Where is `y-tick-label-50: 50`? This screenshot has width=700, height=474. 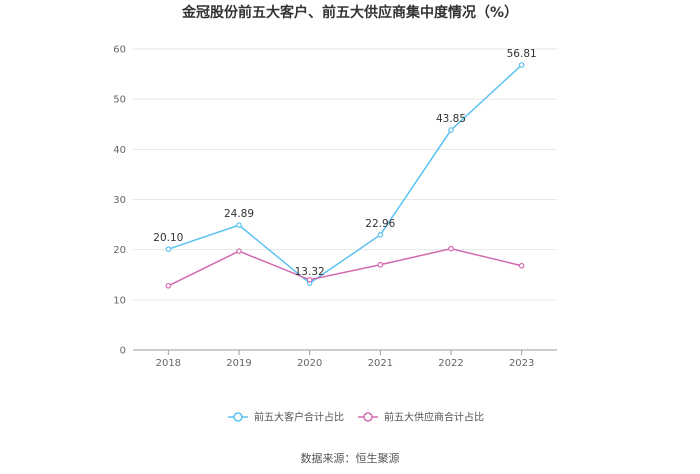 y-tick-label-50: 50 is located at coordinates (119, 100).